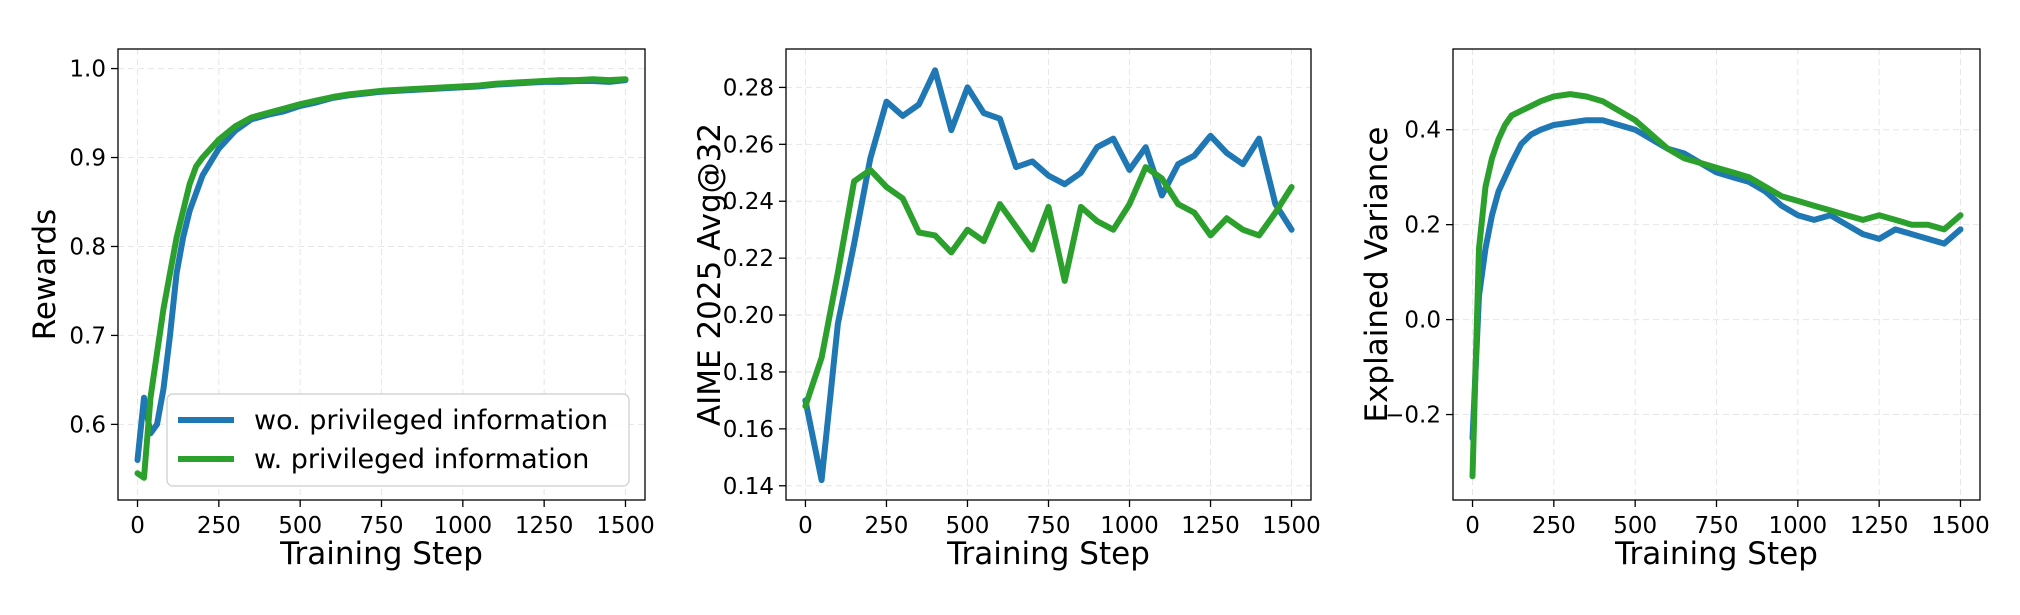 The height and width of the screenshot is (615, 2020). Describe the element at coordinates (710, 274) in the screenshot. I see `y-axis-label: AIME 2025 Avg@32` at that location.